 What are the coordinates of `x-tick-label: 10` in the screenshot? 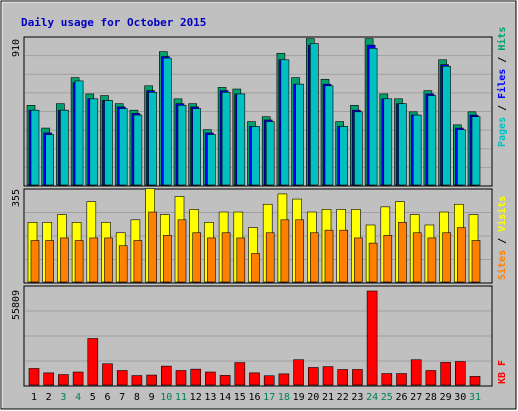 It's located at (166, 397).